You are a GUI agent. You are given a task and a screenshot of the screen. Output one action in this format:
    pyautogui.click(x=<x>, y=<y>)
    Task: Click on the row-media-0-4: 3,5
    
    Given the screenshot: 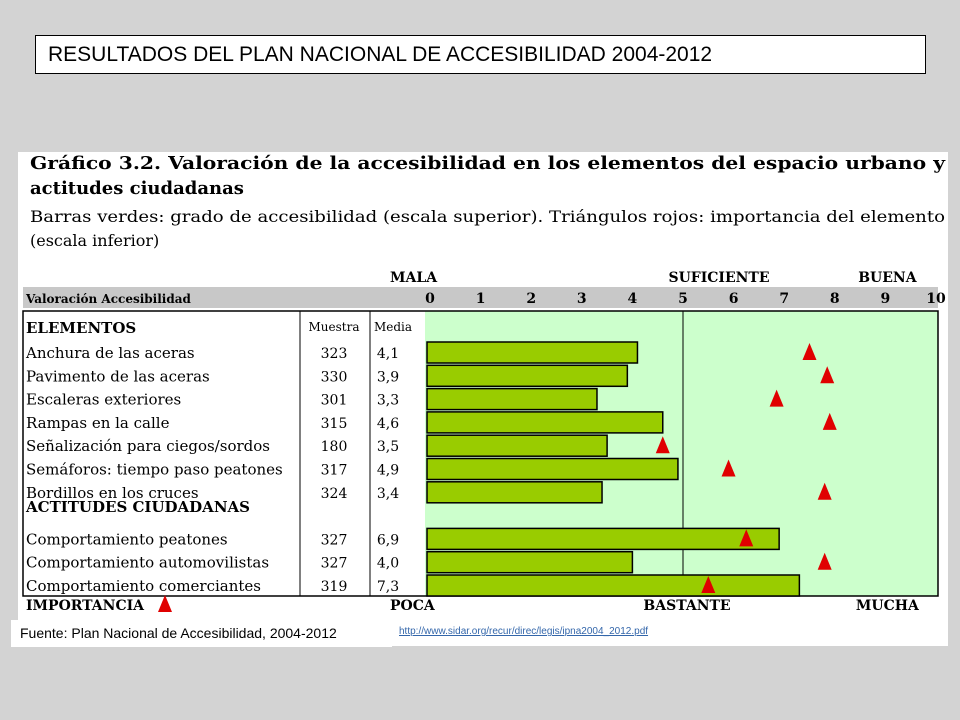 What is the action you would take?
    pyautogui.click(x=388, y=447)
    